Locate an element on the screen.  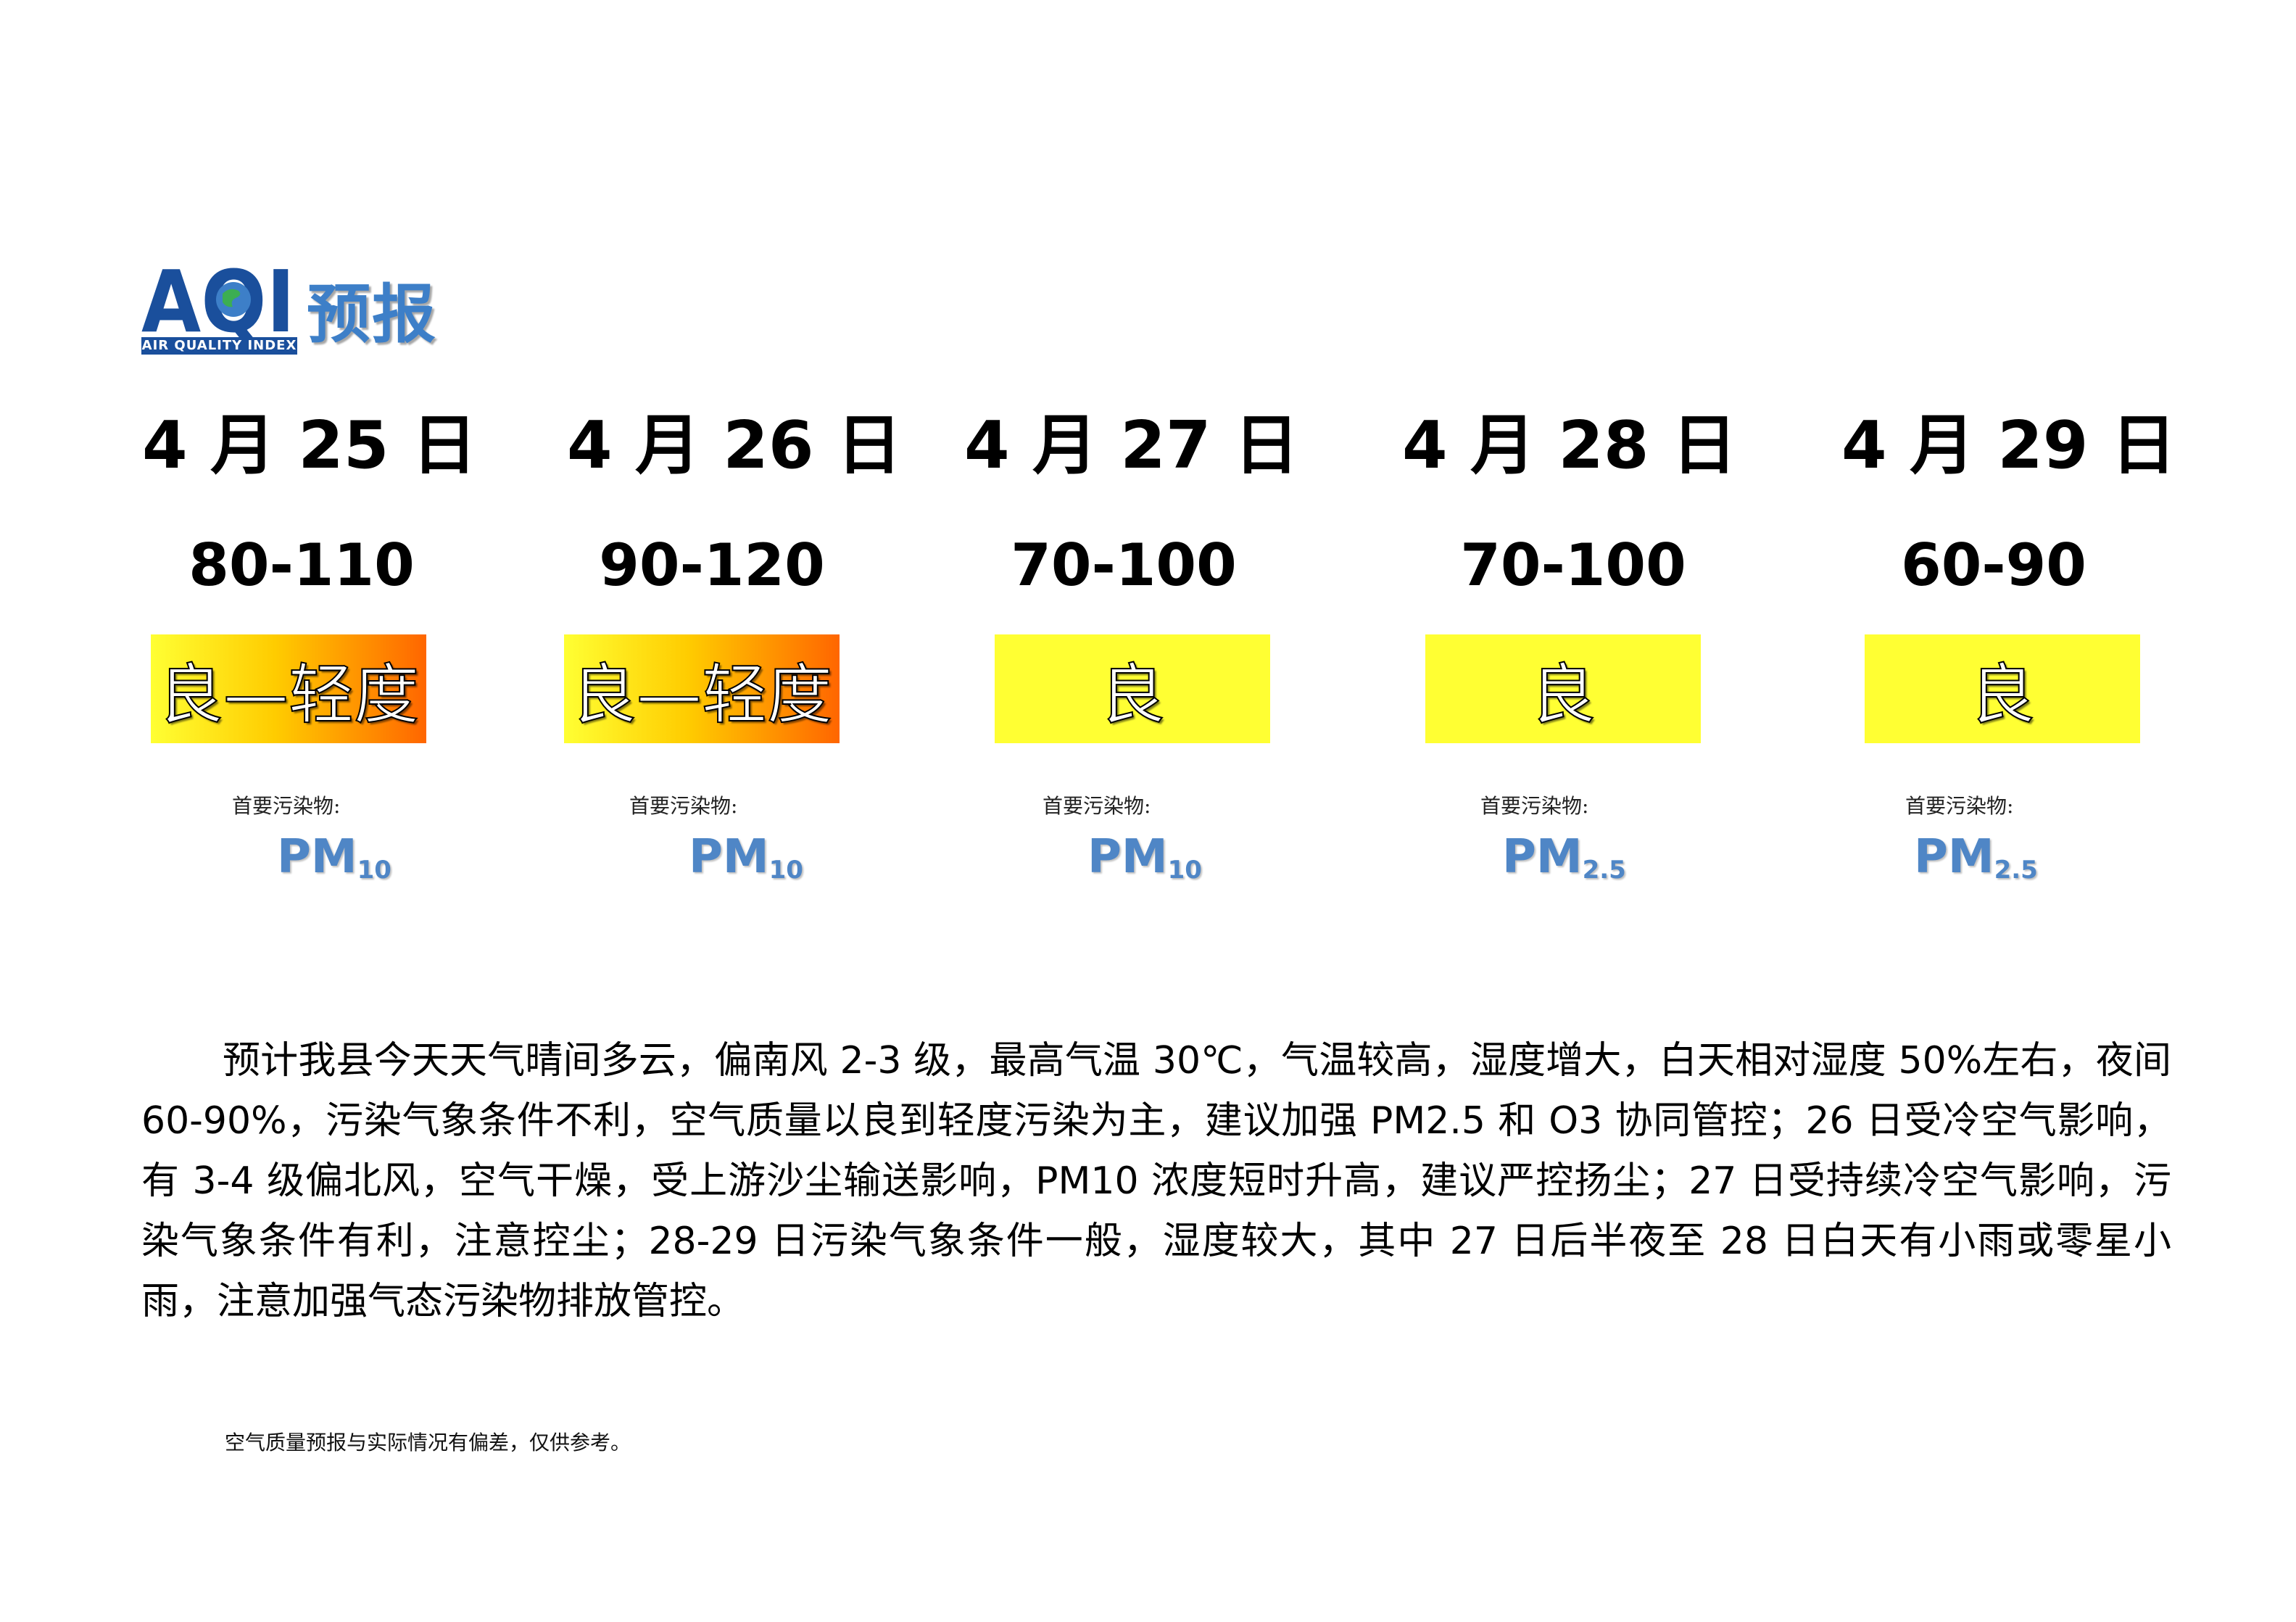
forecast-day: 4 月 28 日 70-100 良 首要污染物: PM2.5 is located at coordinates (1569, 652).